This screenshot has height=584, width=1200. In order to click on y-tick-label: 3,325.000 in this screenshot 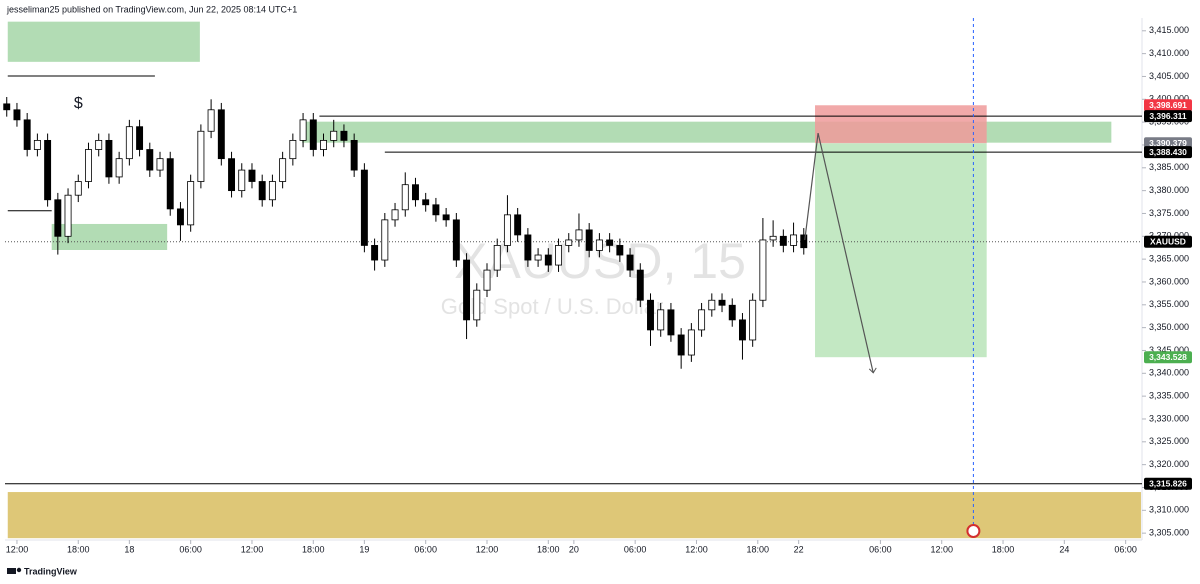, I will do `click(1169, 441)`.